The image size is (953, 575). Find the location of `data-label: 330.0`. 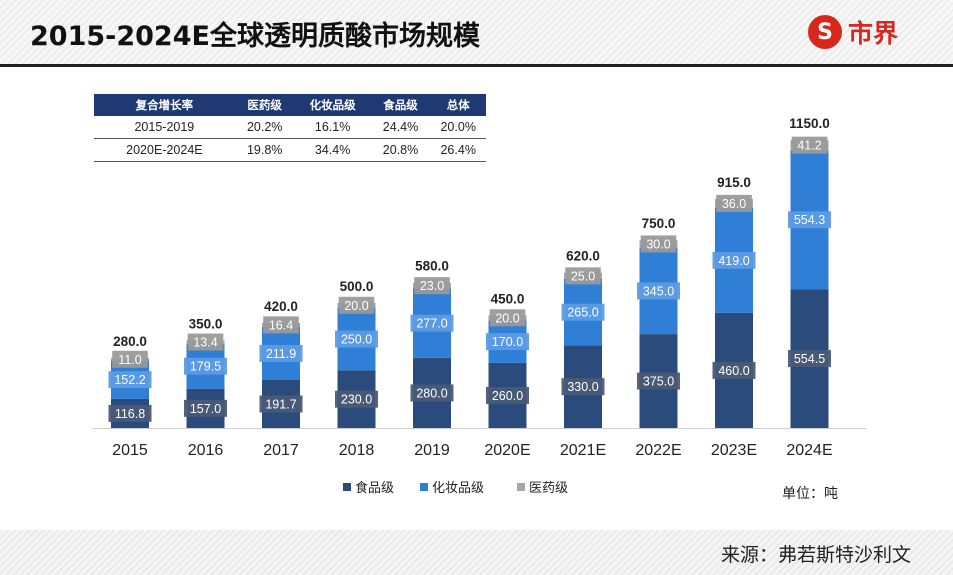

data-label: 330.0 is located at coordinates (582, 387).